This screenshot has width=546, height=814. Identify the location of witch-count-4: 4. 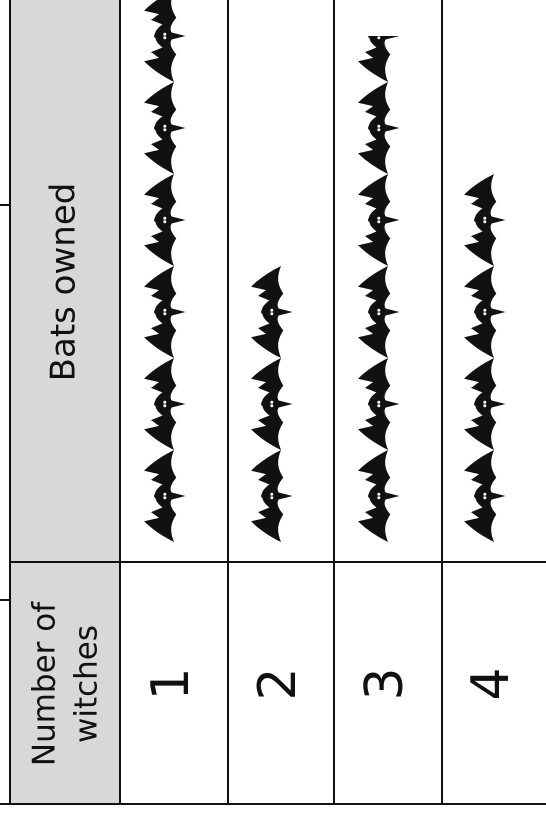
(491, 683).